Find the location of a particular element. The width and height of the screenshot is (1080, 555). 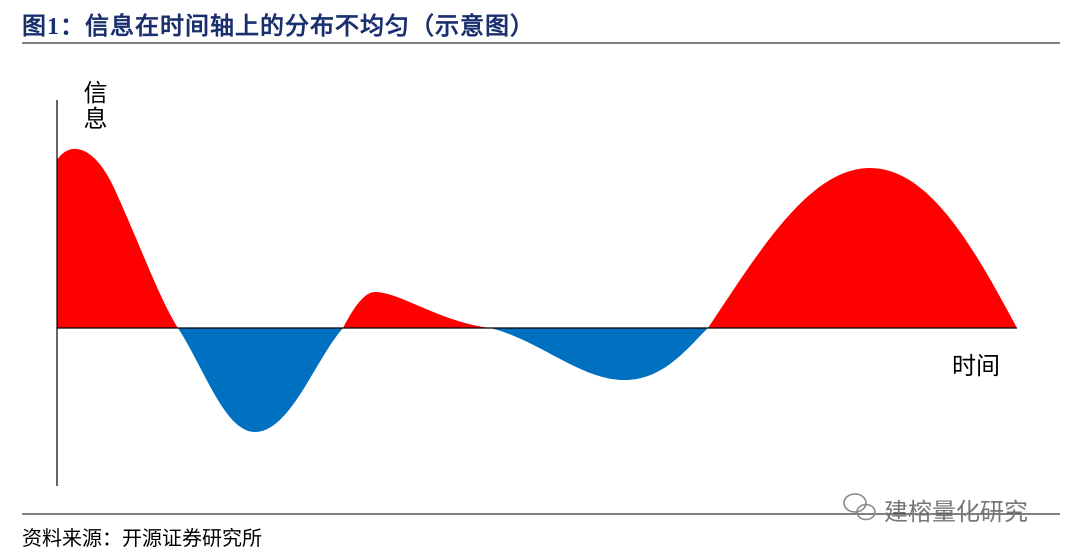

wechat-icon is located at coordinates (859, 507).